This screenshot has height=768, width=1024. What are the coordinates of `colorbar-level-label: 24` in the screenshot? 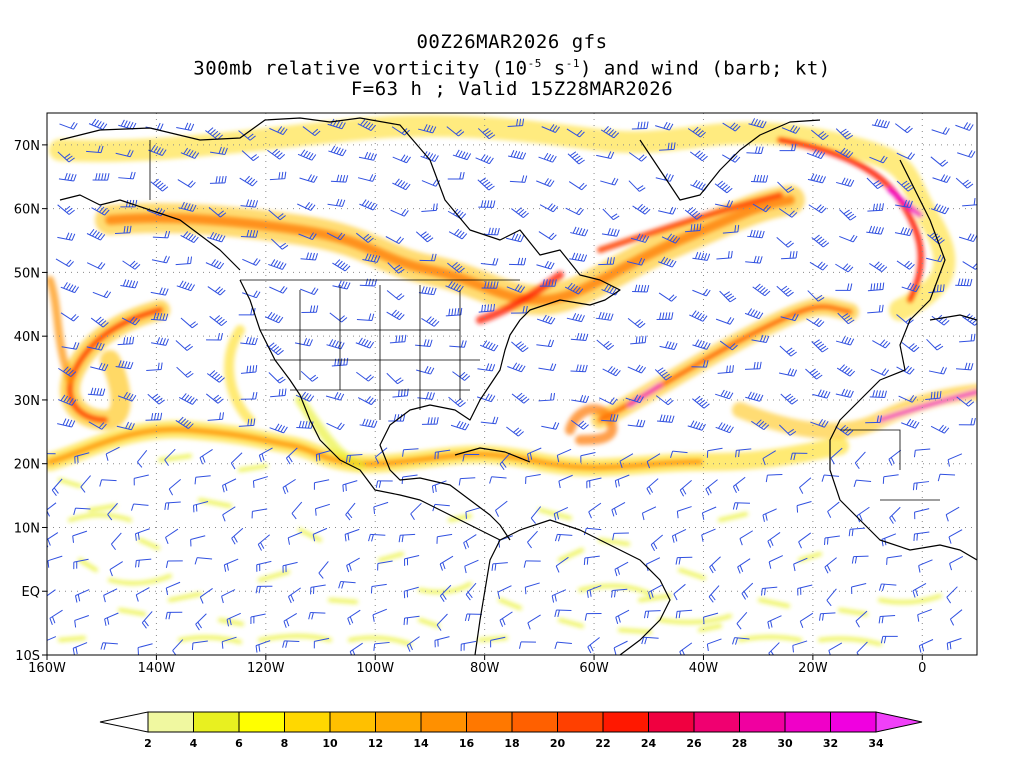 It's located at (649, 743).